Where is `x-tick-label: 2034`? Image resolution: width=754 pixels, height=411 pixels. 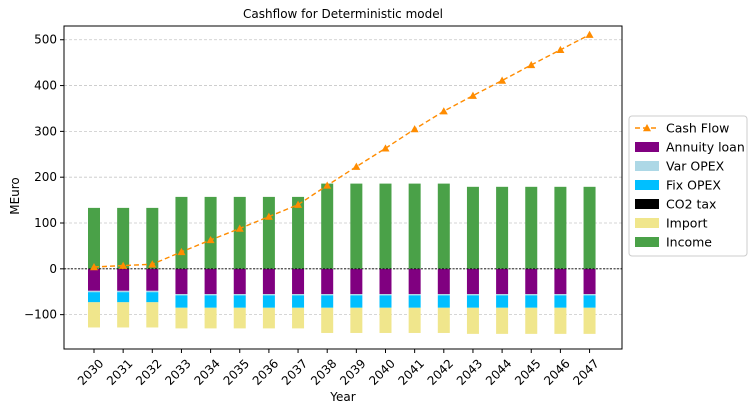 x-tick-label: 2034 is located at coordinates (206, 371).